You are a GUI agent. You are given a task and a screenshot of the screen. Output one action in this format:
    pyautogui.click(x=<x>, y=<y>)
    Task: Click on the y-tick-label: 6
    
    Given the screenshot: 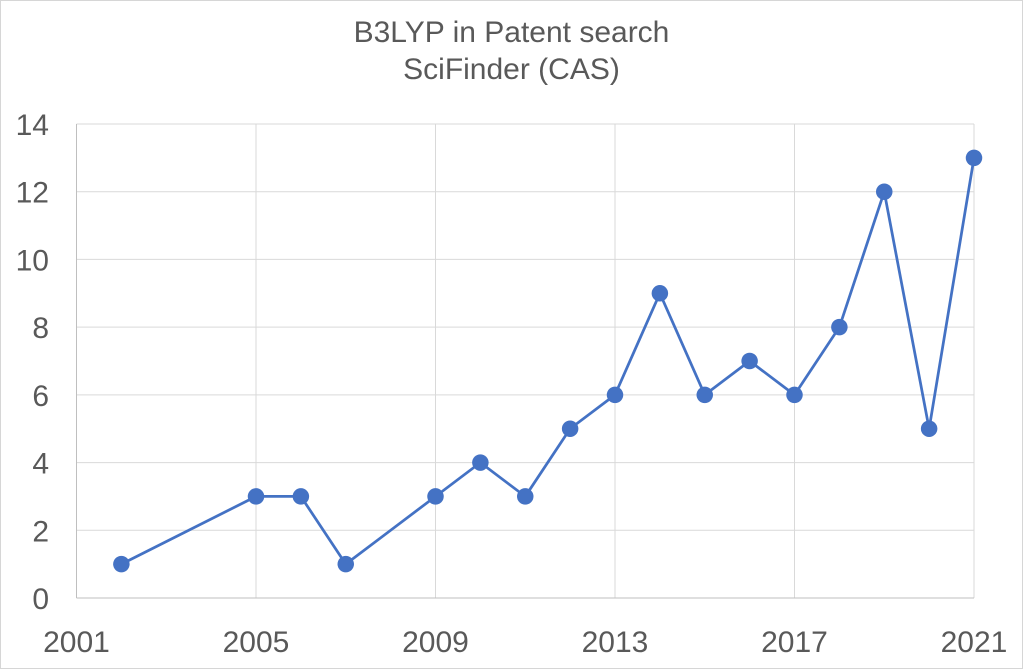 What is the action you would take?
    pyautogui.click(x=40, y=396)
    